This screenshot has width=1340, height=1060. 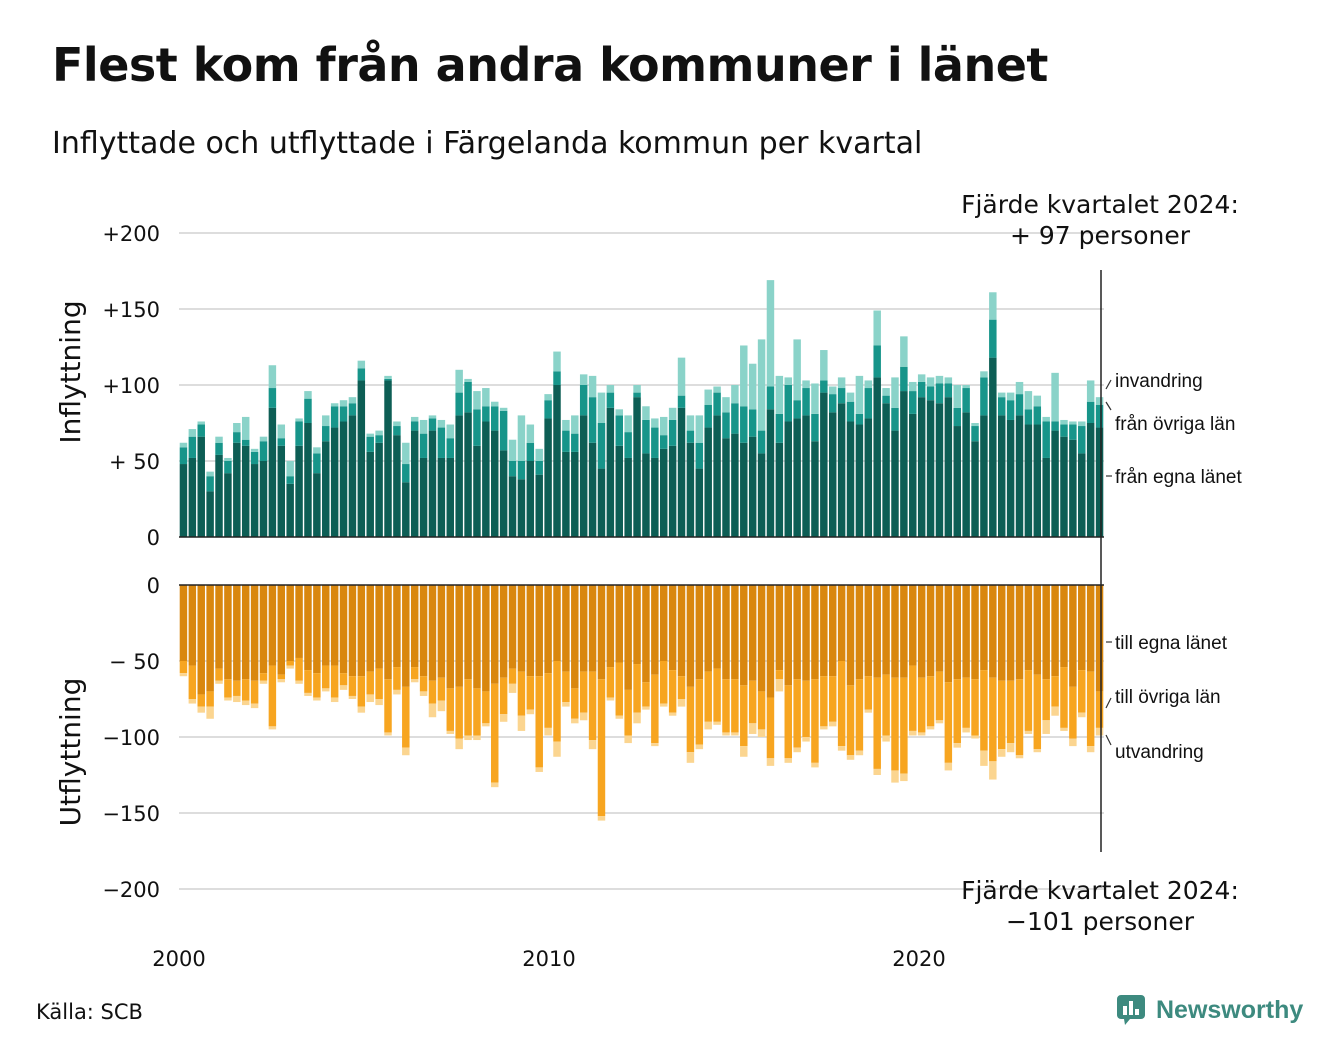 I want to click on label-leader, so click(x=1108, y=740).